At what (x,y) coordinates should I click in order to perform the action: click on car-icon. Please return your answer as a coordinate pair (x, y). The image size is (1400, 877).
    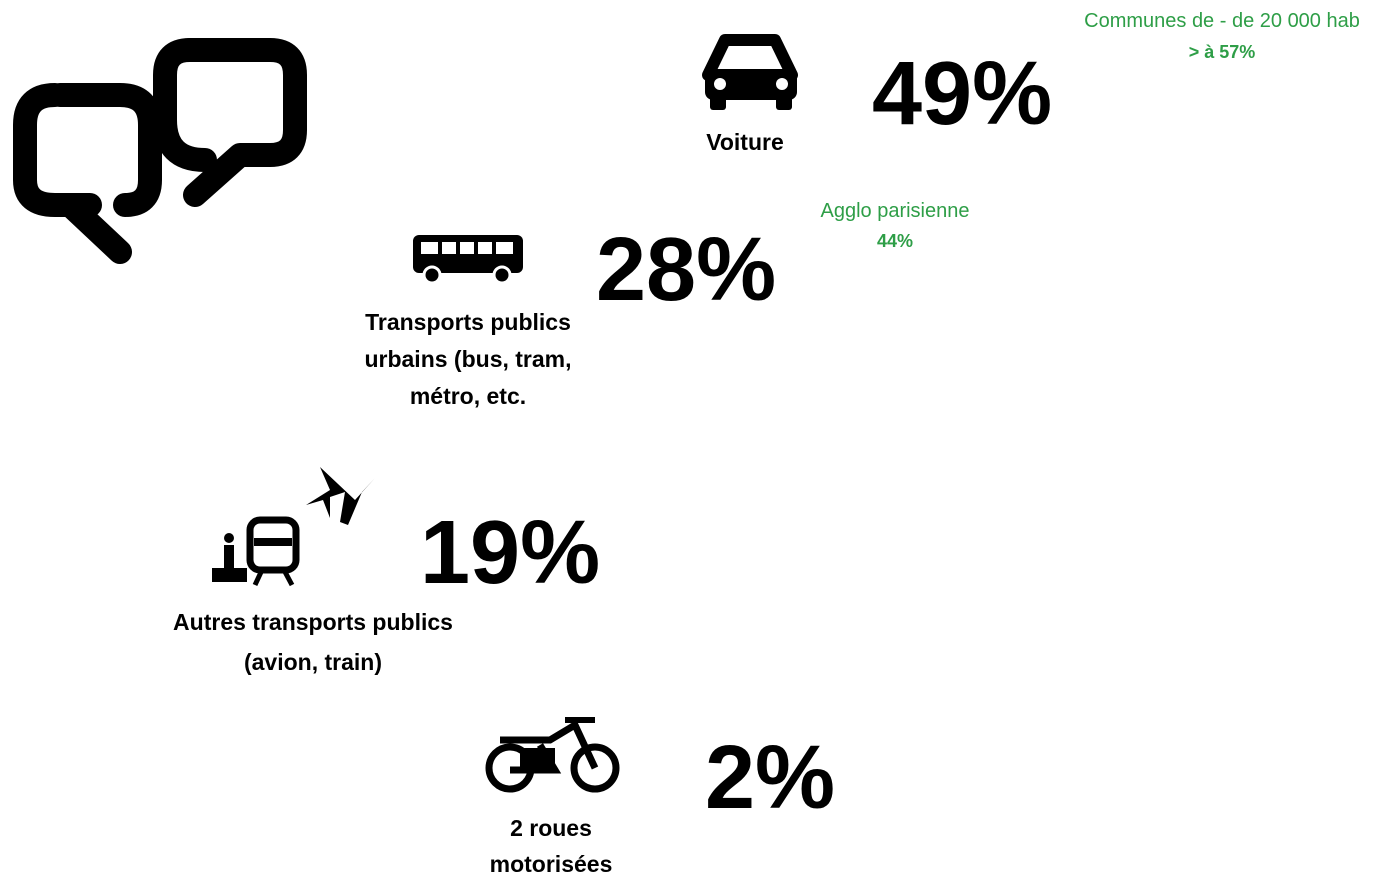
    Looking at the image, I should click on (750, 72).